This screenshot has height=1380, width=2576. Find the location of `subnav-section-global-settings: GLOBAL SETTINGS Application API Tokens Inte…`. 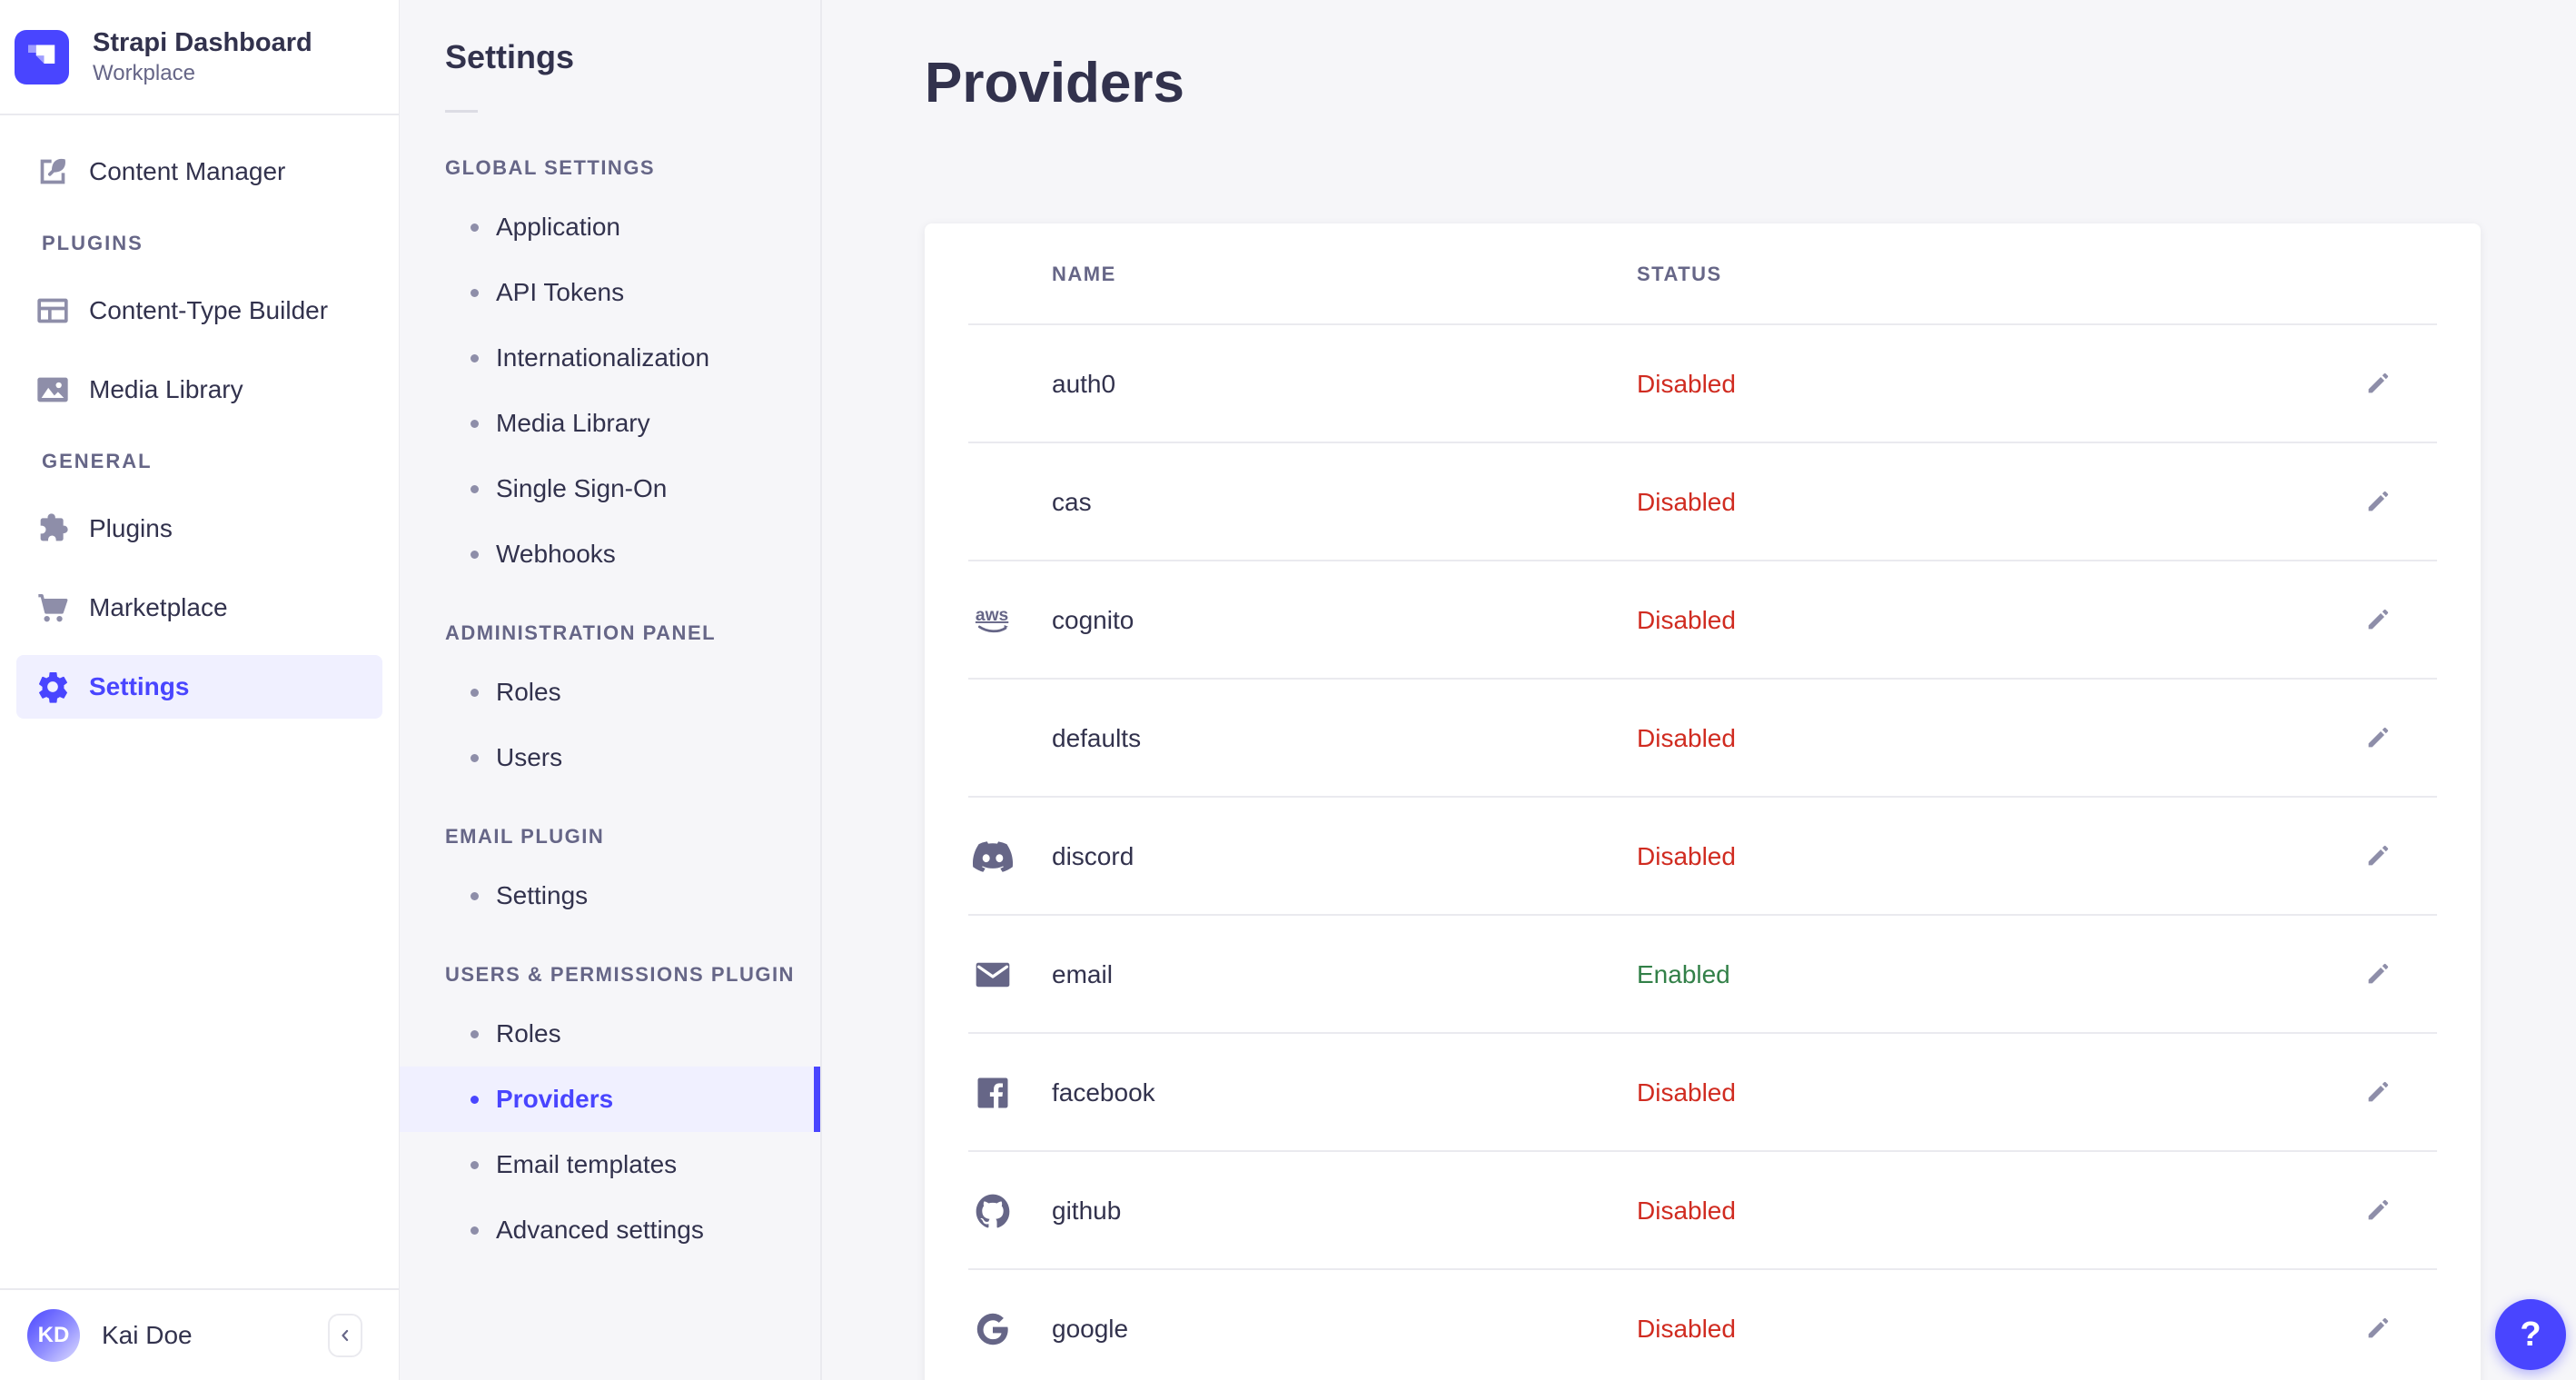

subnav-section-global-settings: GLOBAL SETTINGS Application API Tokens Inte… is located at coordinates (610, 367).